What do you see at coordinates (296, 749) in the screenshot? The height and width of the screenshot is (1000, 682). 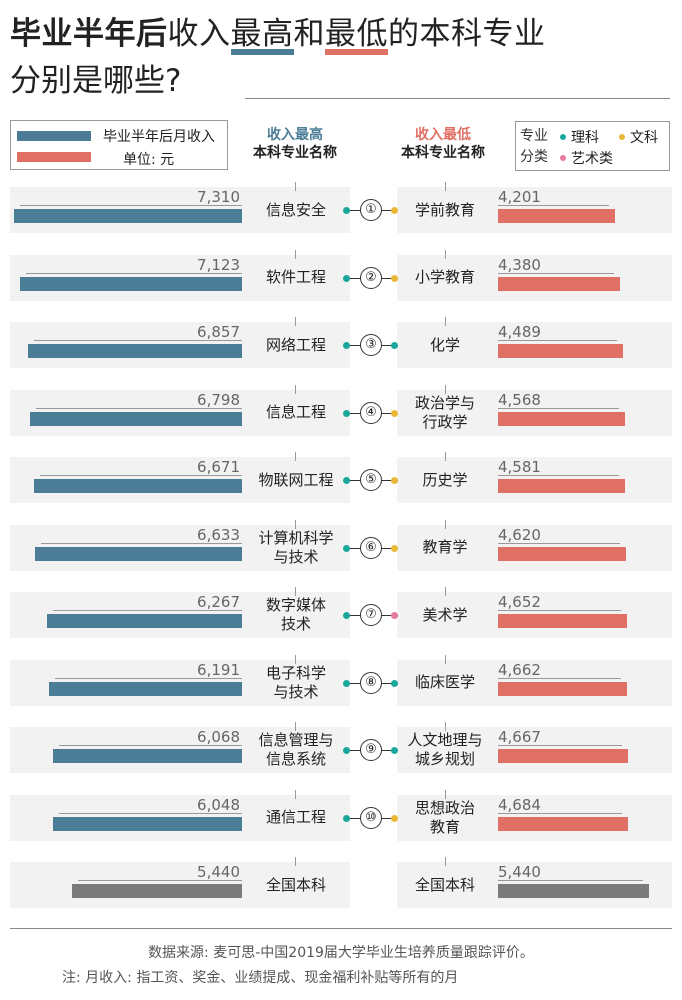 I see `major-name-highest: 信息管理与 信息系统` at bounding box center [296, 749].